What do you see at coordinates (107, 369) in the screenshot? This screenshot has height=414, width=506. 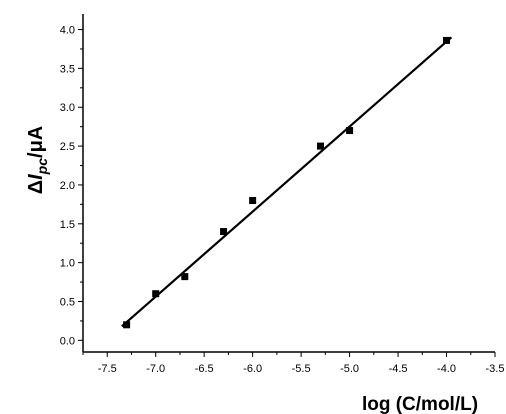 I see `x-tick-label: -7.5` at bounding box center [107, 369].